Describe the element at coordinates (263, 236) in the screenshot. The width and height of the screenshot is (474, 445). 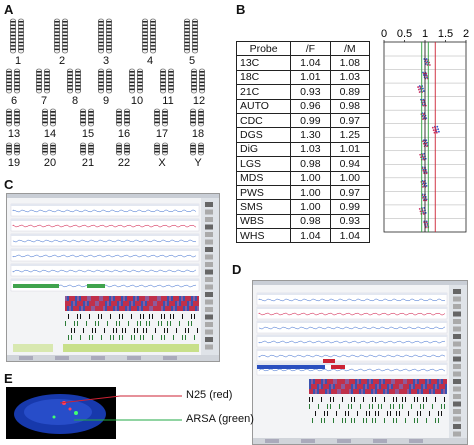
I see `cell-probe: WHS` at that location.